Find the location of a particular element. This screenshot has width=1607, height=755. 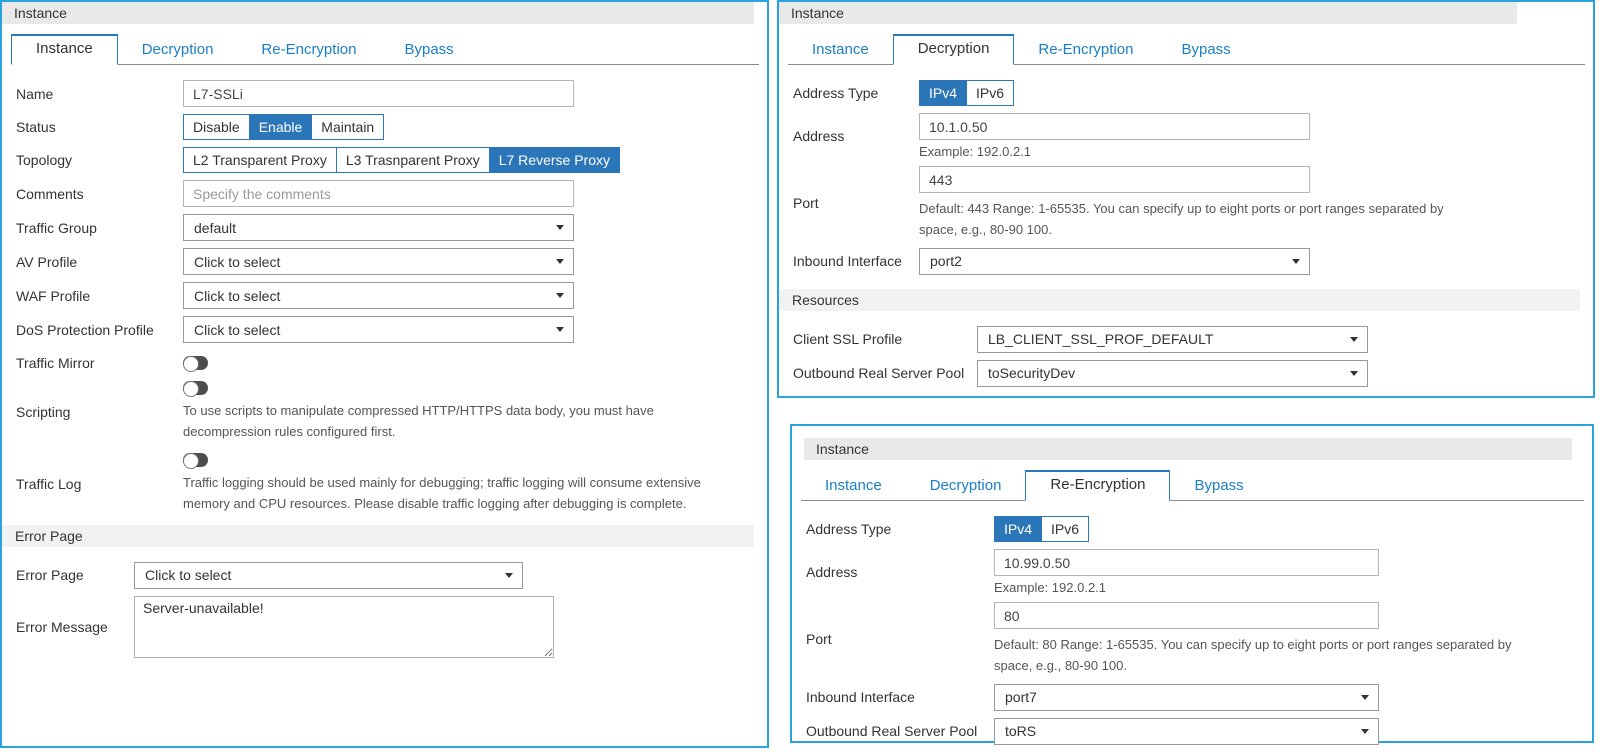

topology-option-l3: L3 Trasnparent Proxy is located at coordinates (413, 160).